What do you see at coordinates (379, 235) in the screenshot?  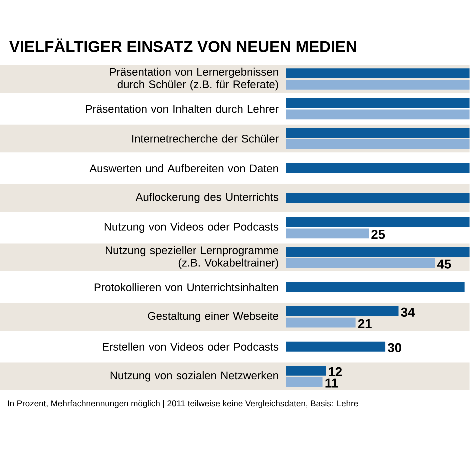 I see `data-label: 25` at bounding box center [379, 235].